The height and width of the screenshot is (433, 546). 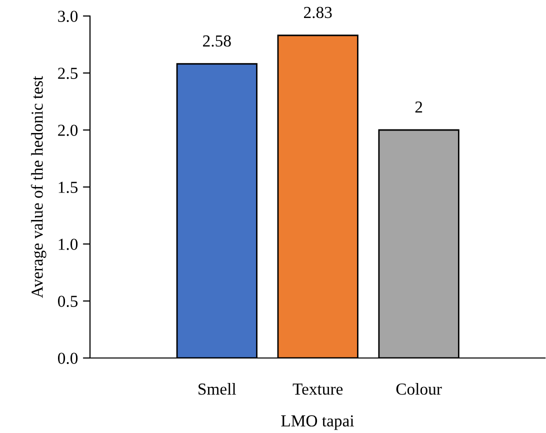 What do you see at coordinates (318, 12) in the screenshot?
I see `data-label: 2.83` at bounding box center [318, 12].